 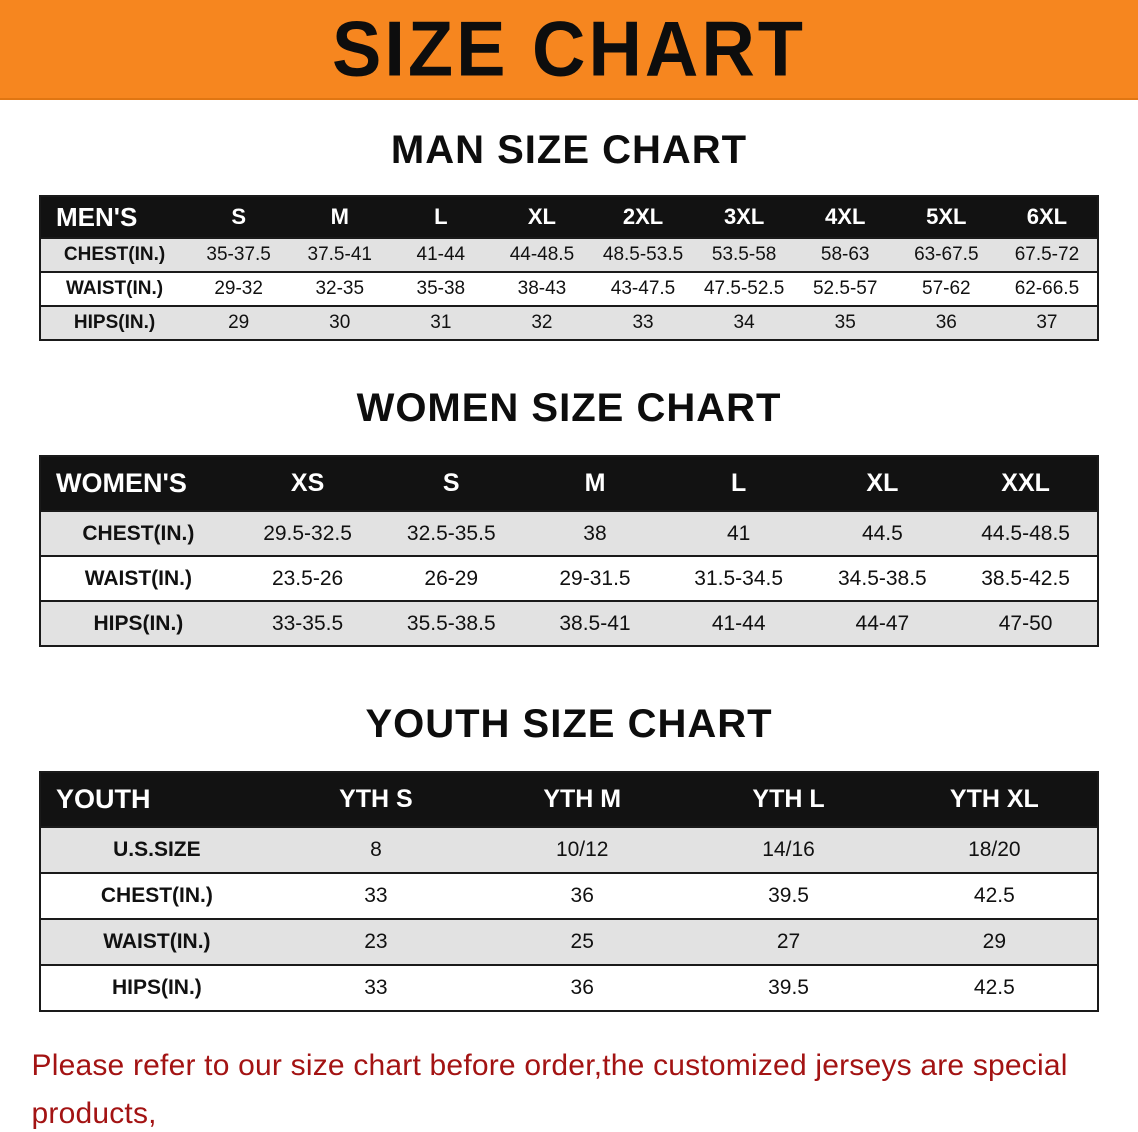 I want to click on size-value-cell: 10/12, so click(x=582, y=849).